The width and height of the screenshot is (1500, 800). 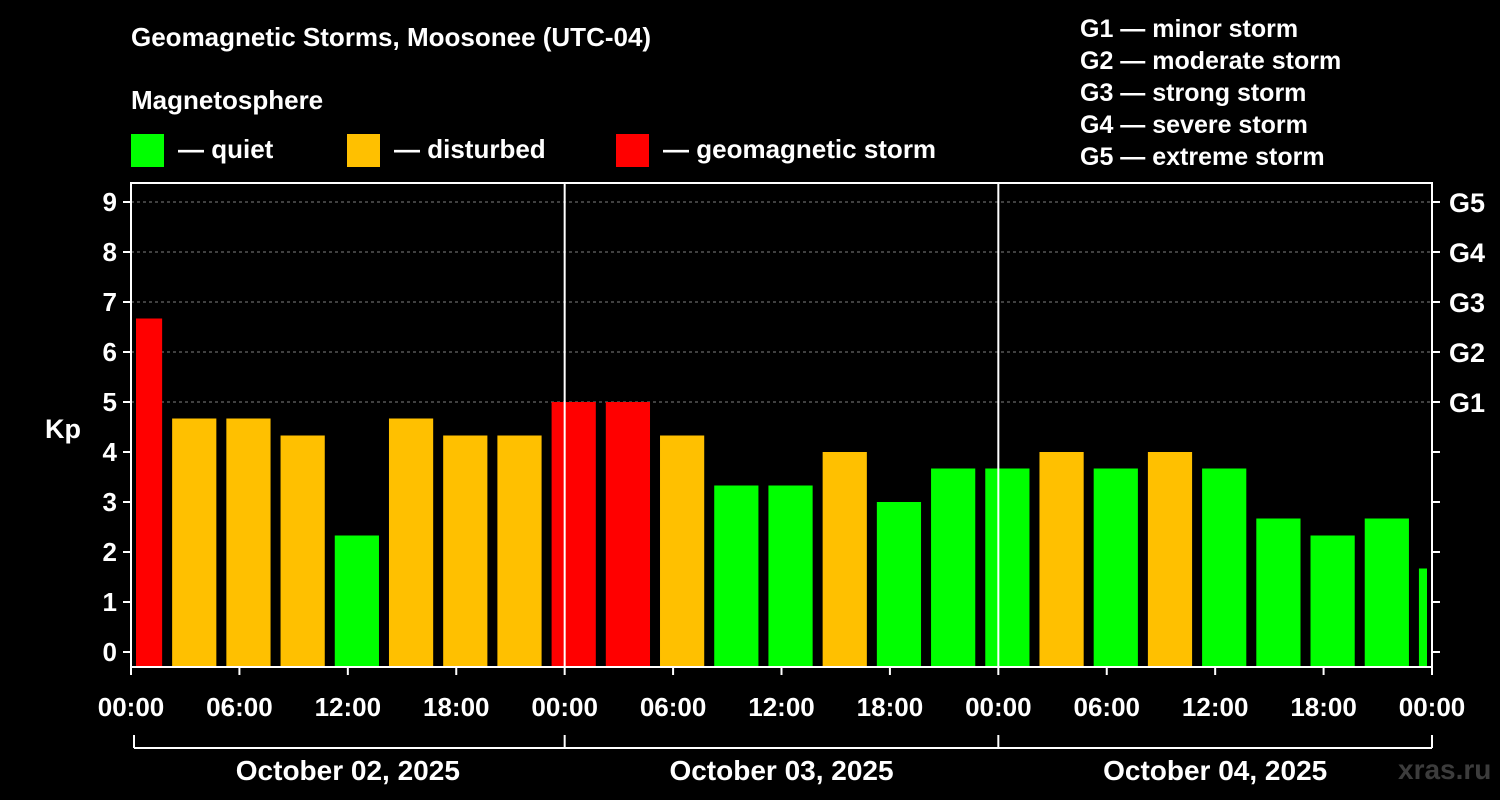 What do you see at coordinates (1211, 61) in the screenshot?
I see `storm-scale-g2: G2 — moderate storm` at bounding box center [1211, 61].